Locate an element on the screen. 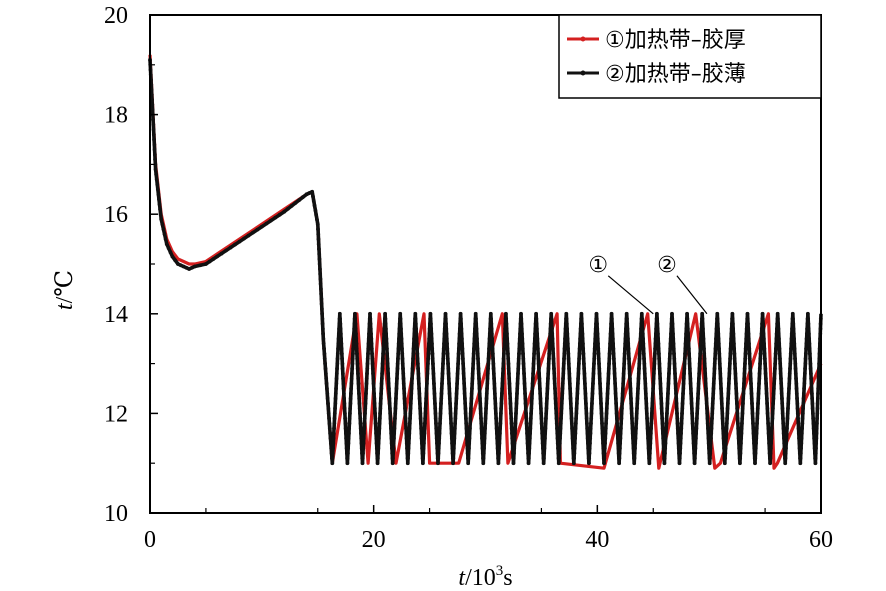  y-tick-label: 10 is located at coordinates (116, 514).